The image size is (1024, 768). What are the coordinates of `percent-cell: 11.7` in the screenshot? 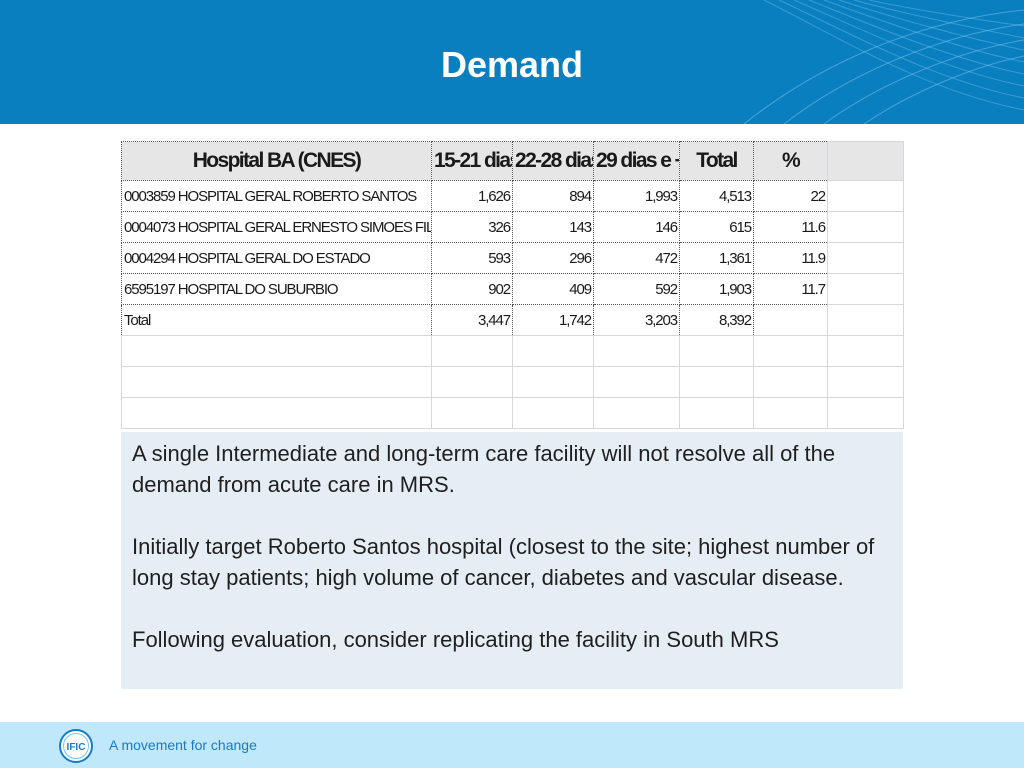 It's located at (790, 289).